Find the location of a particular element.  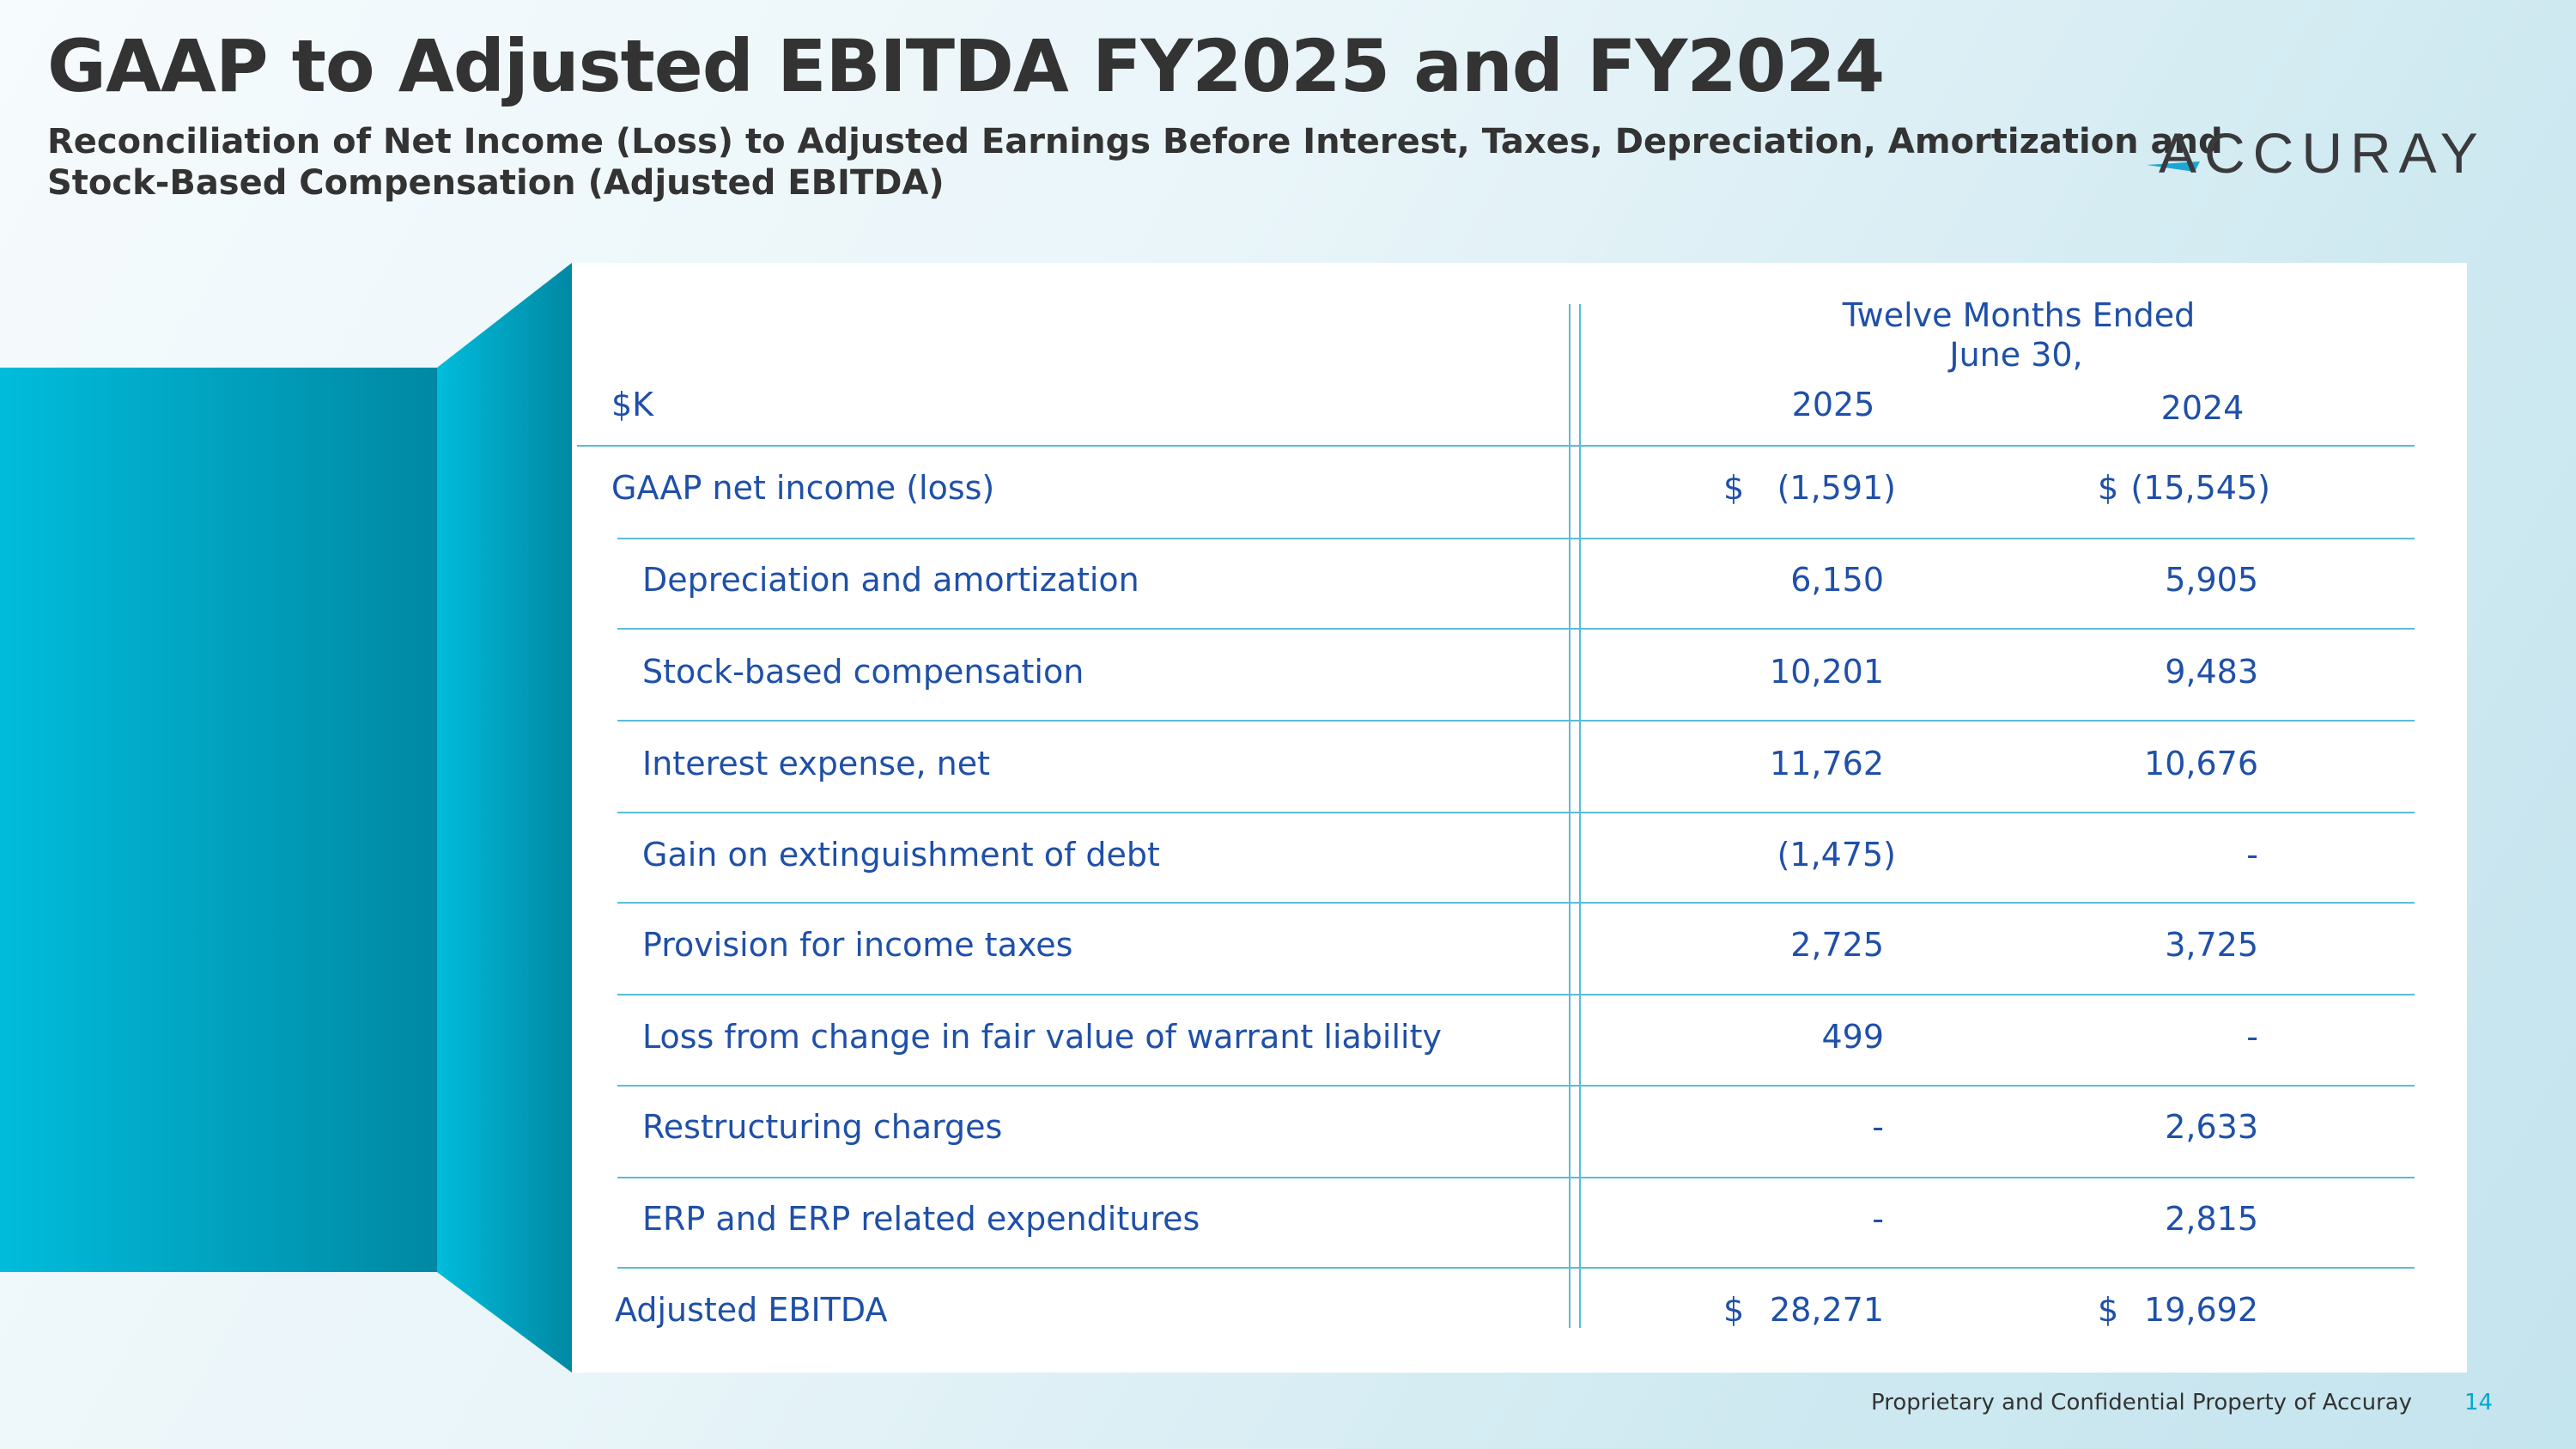

value-2025: 10,201 is located at coordinates (1827, 672).